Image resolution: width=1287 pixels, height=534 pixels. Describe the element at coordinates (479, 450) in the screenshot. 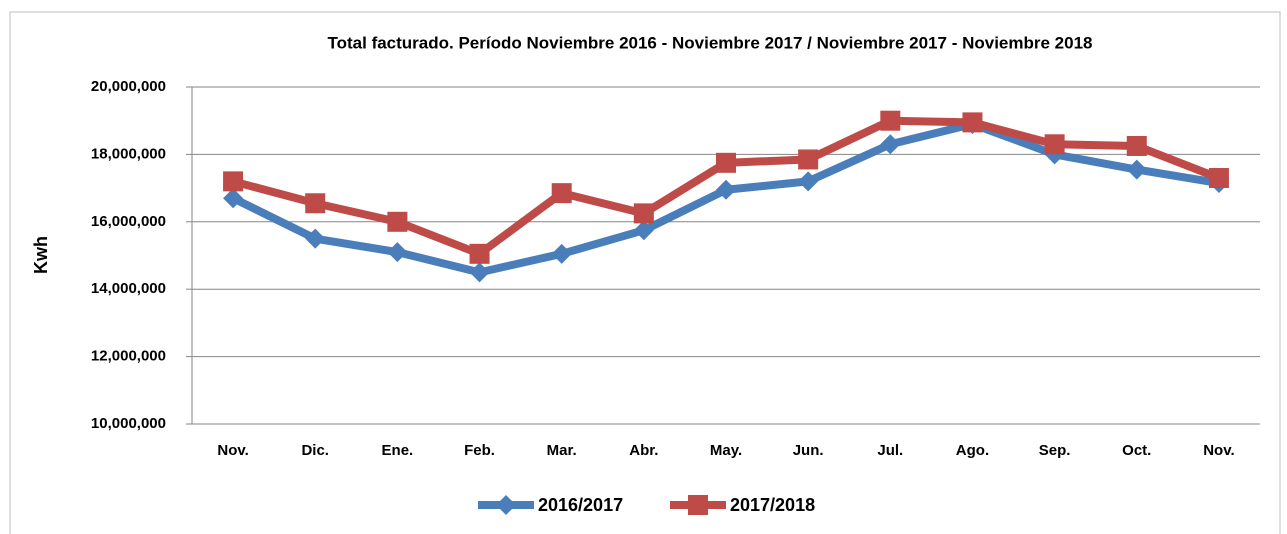

I see `x-tick-label: Feb.` at that location.